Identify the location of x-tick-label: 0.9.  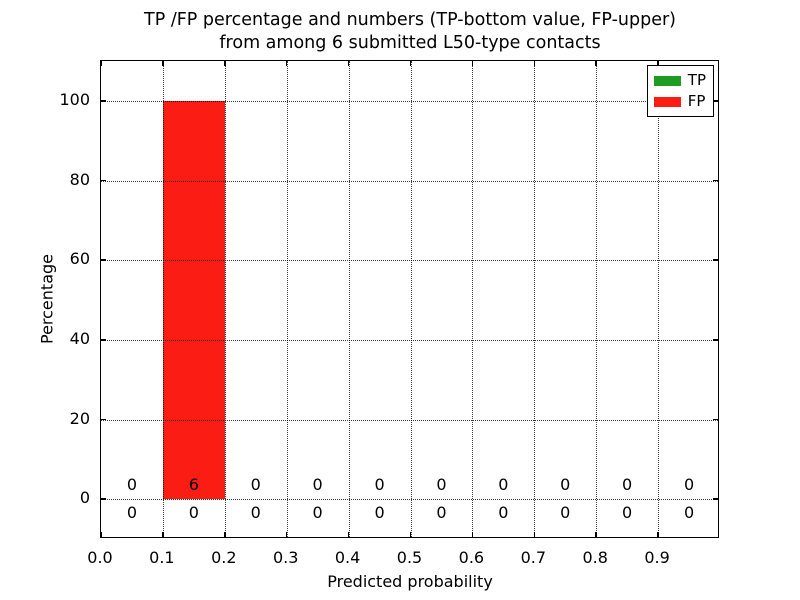
(657, 557).